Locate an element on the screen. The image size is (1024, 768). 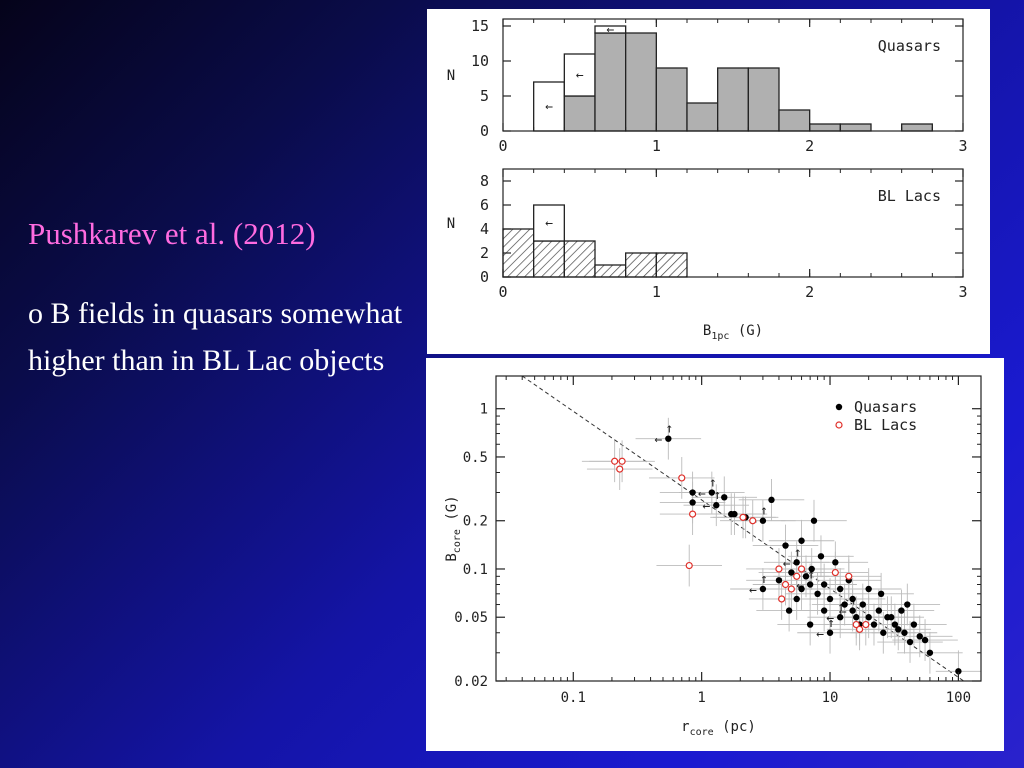
legend-bllac-label: BL Lacs is located at coordinates (885, 425).